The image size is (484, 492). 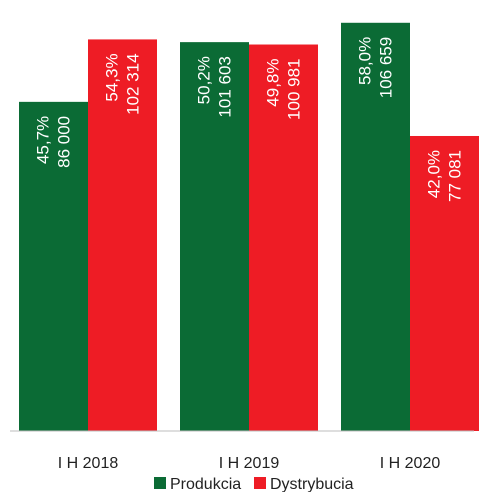 What do you see at coordinates (386, 67) in the screenshot?
I see `data-label-value-produkcia-2: 106 659` at bounding box center [386, 67].